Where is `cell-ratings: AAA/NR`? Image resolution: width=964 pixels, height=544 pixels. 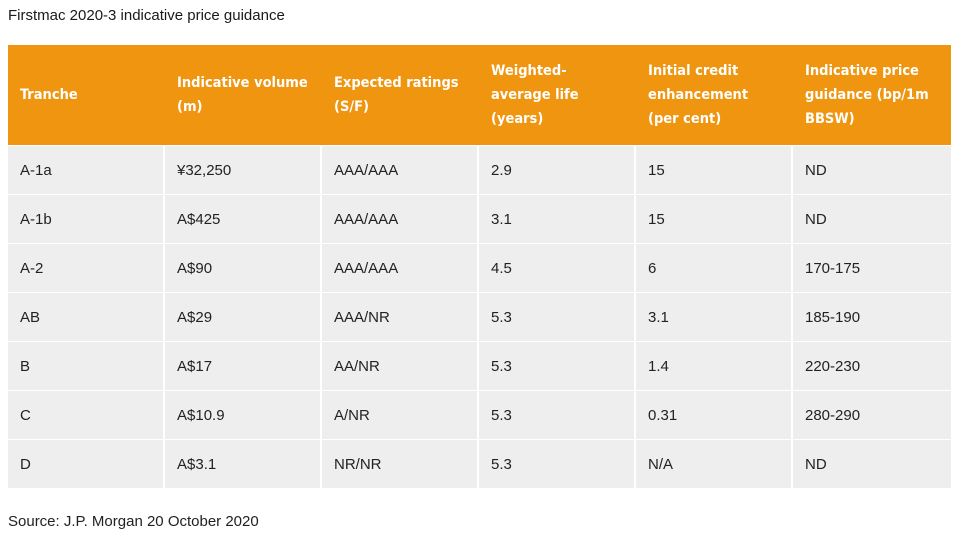 cell-ratings: AAA/NR is located at coordinates (400, 317).